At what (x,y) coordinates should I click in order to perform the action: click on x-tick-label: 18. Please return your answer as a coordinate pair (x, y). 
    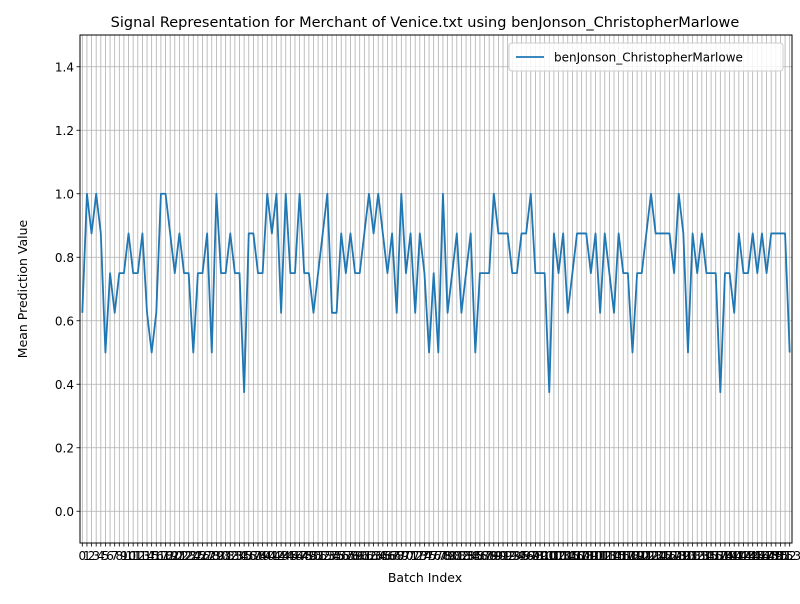
    Looking at the image, I should click on (165, 556).